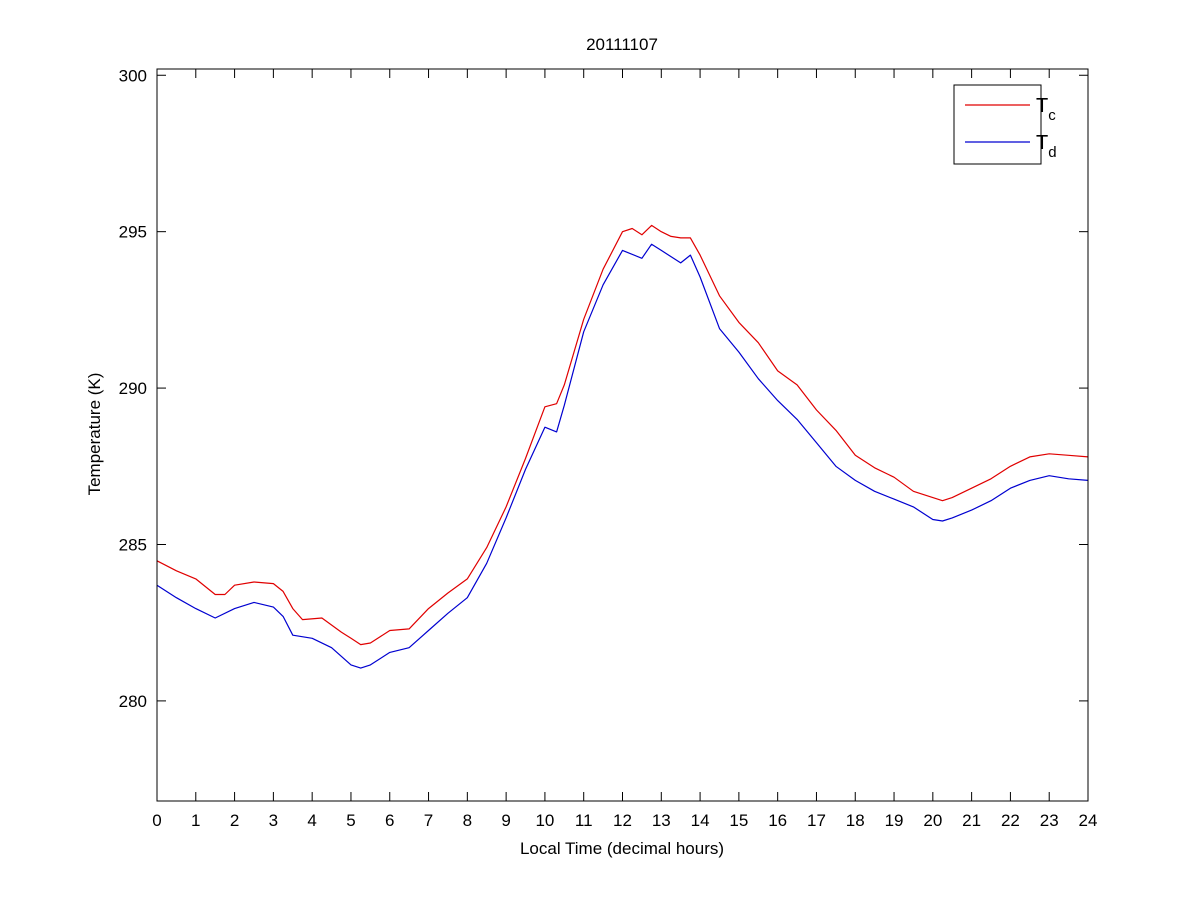 The height and width of the screenshot is (900, 1201). Describe the element at coordinates (1052, 115) in the screenshot. I see `legend-label-subscript: c` at that location.